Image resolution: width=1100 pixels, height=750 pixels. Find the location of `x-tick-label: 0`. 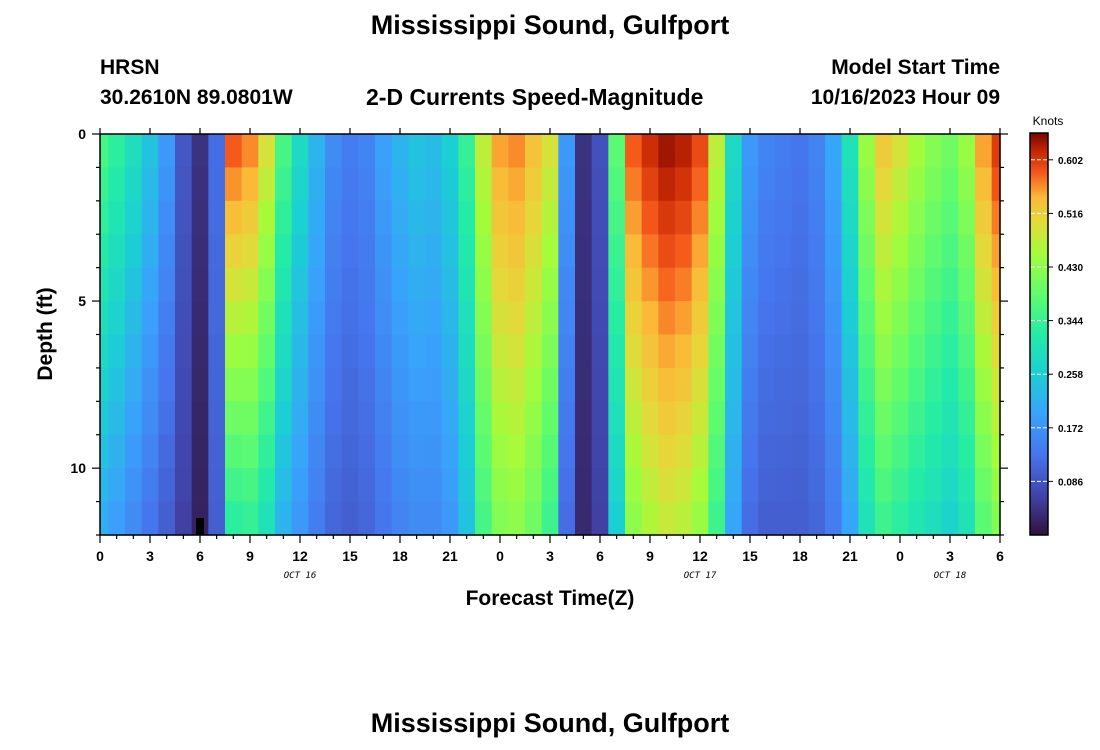

x-tick-label: 0 is located at coordinates (100, 556).